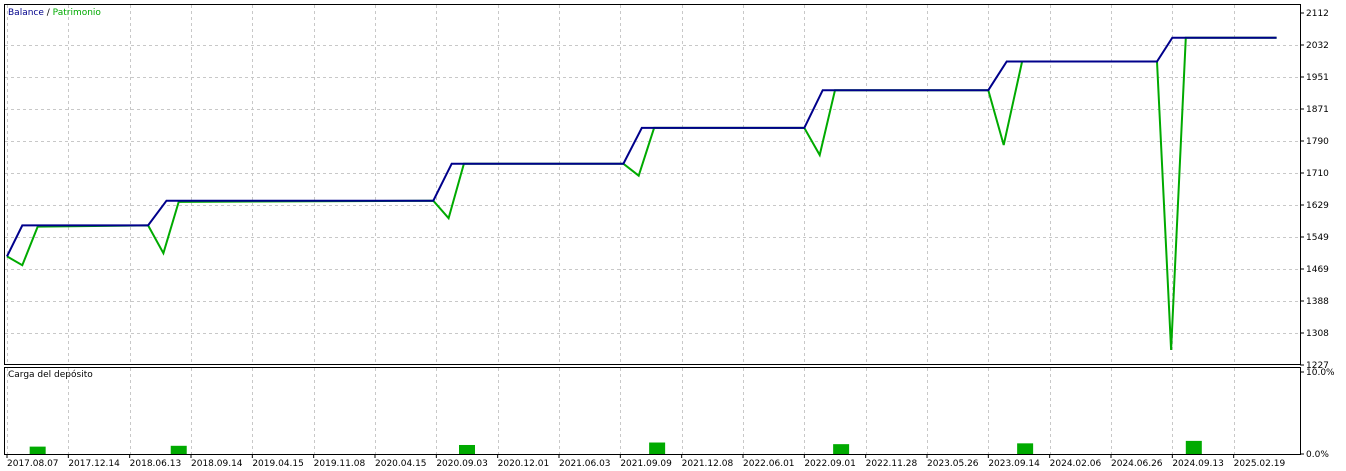 The height and width of the screenshot is (471, 1346). What do you see at coordinates (1076, 464) in the screenshot?
I see `x-tick-label: 2024.02.06` at bounding box center [1076, 464].